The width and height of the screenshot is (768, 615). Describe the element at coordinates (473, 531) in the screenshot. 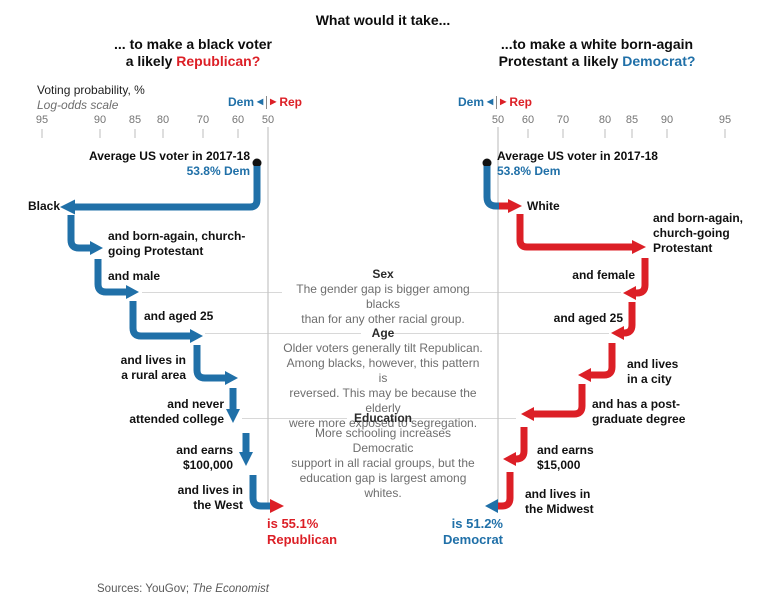

I see `right-result: is 51.2% Democrat` at that location.